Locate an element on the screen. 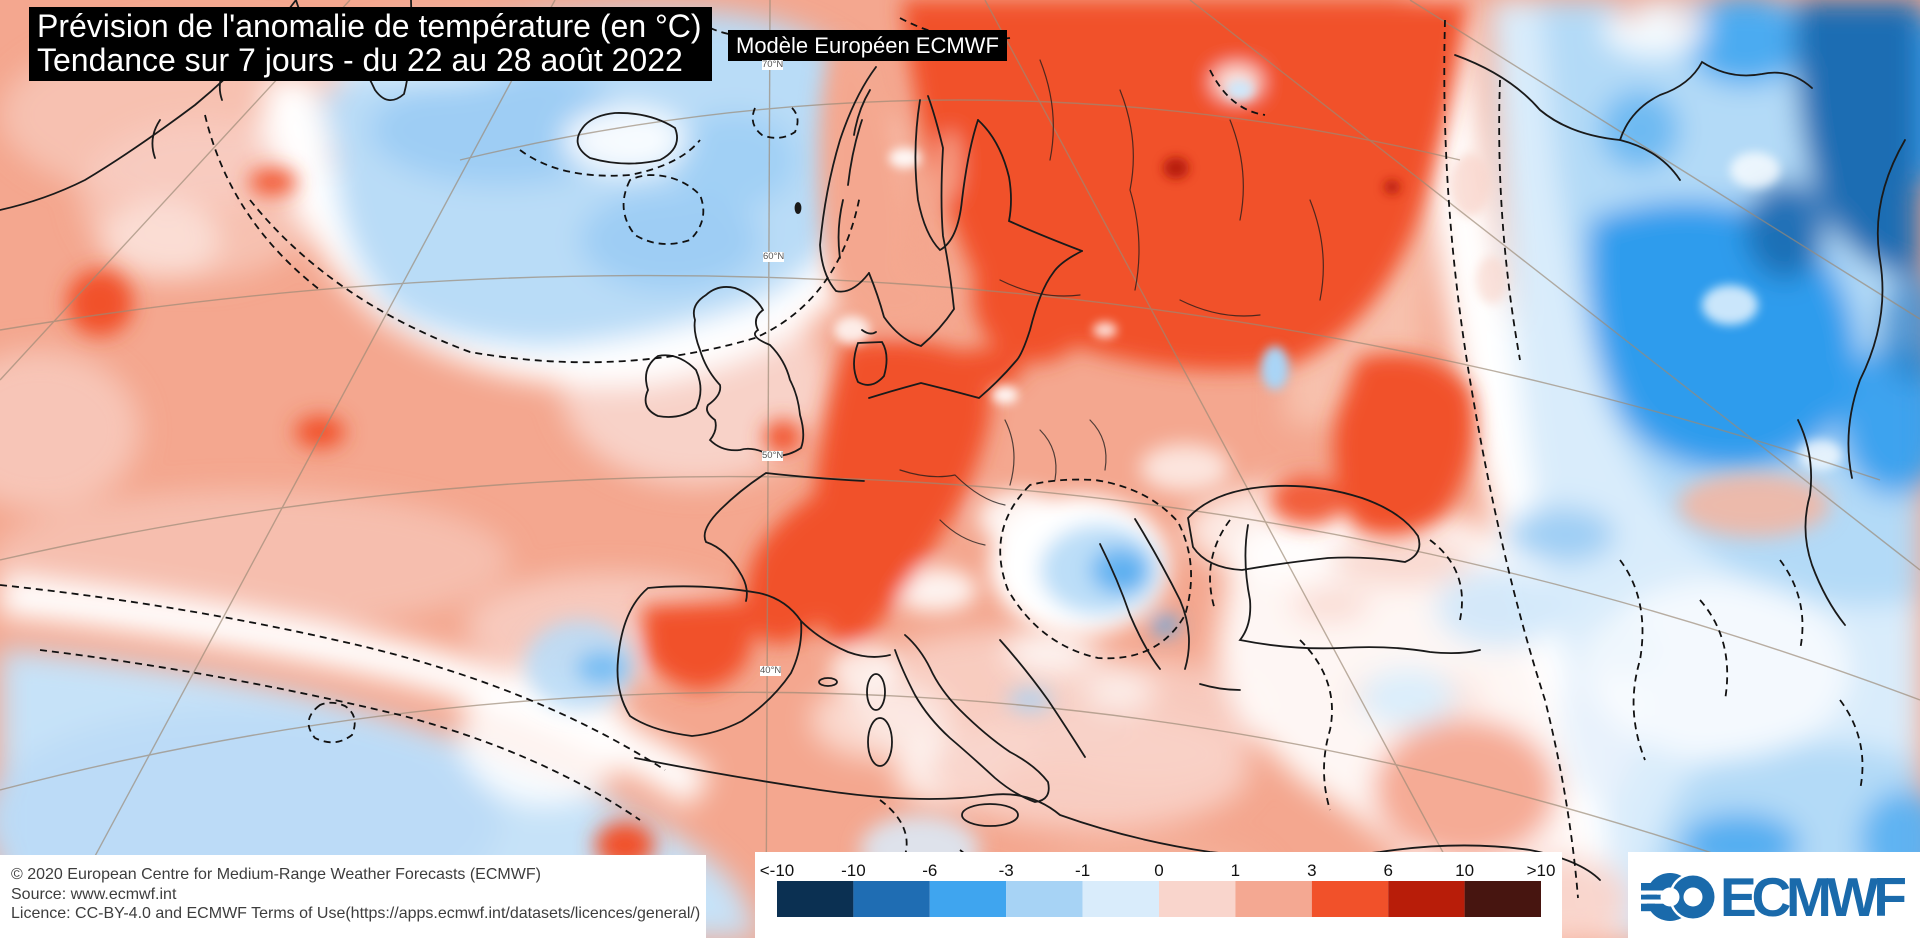  svg-text: >10 is located at coordinates (1541, 870).